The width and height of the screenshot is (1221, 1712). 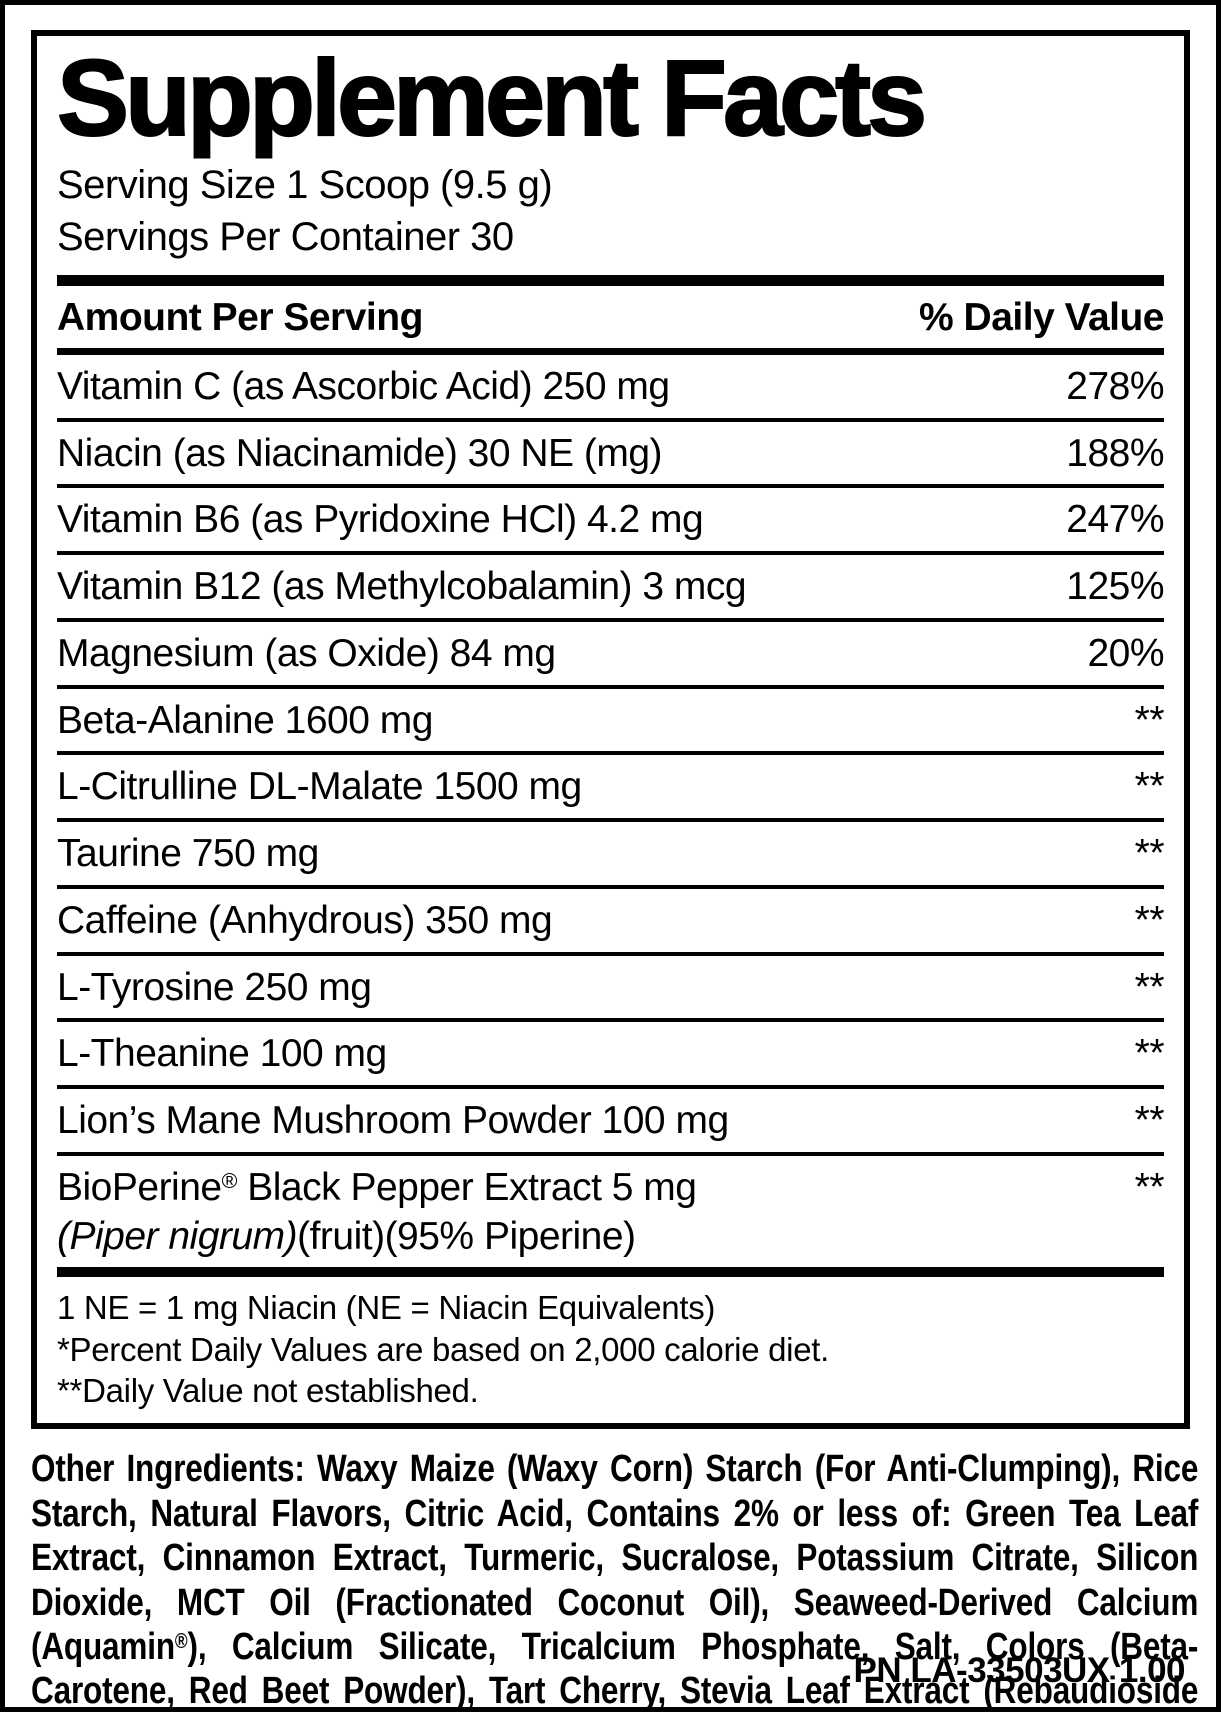 I want to click on panel-title: Supplement Facts, so click(x=492, y=97).